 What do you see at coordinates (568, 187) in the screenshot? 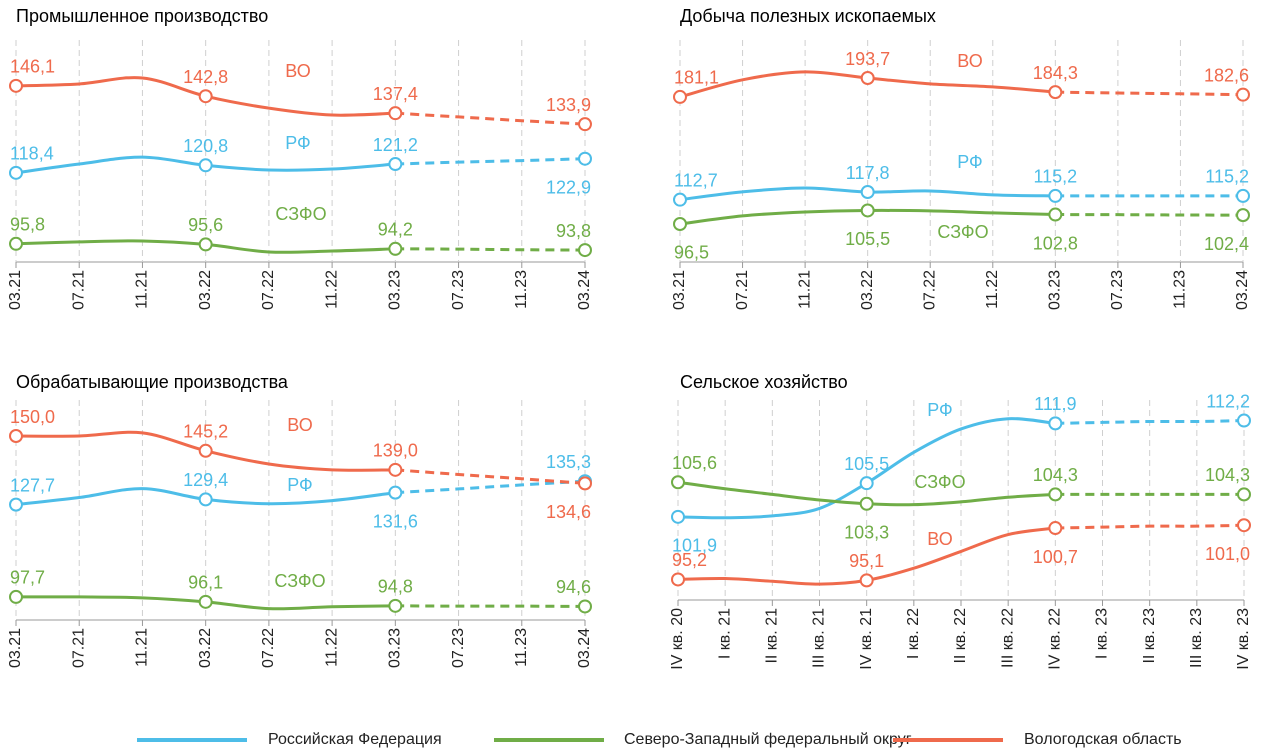
I see `data-label: 122,9` at bounding box center [568, 187].